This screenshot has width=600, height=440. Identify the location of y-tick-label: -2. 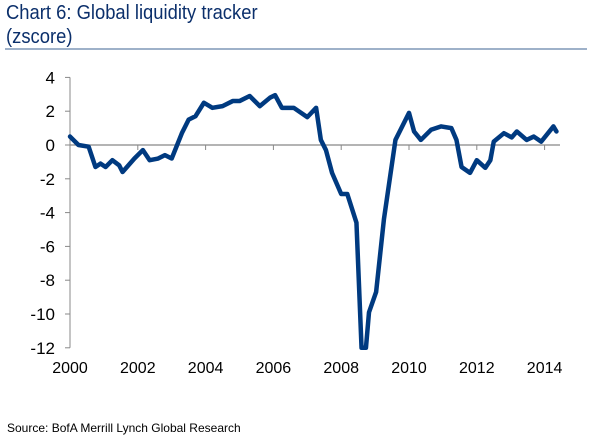
(47, 179).